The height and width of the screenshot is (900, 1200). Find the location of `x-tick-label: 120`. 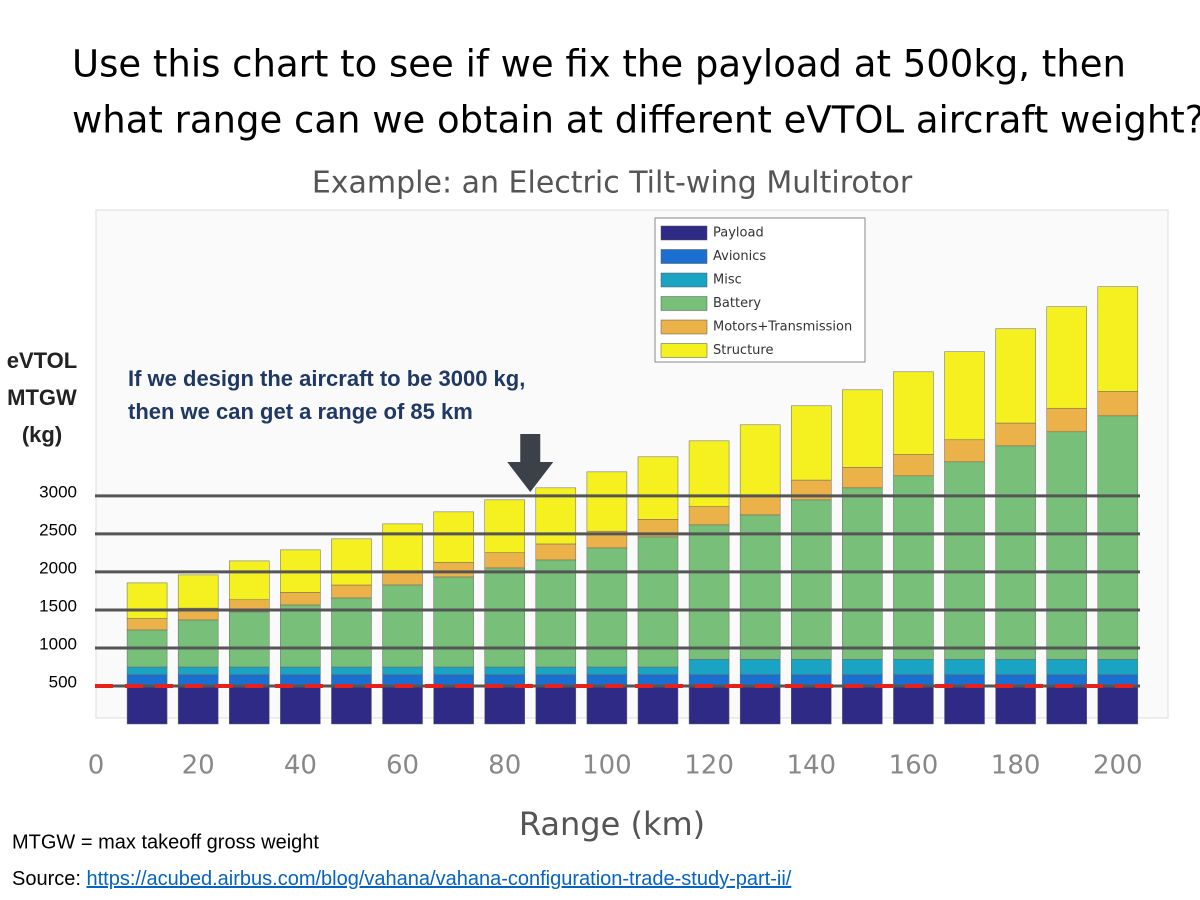

x-tick-label: 120 is located at coordinates (709, 766).